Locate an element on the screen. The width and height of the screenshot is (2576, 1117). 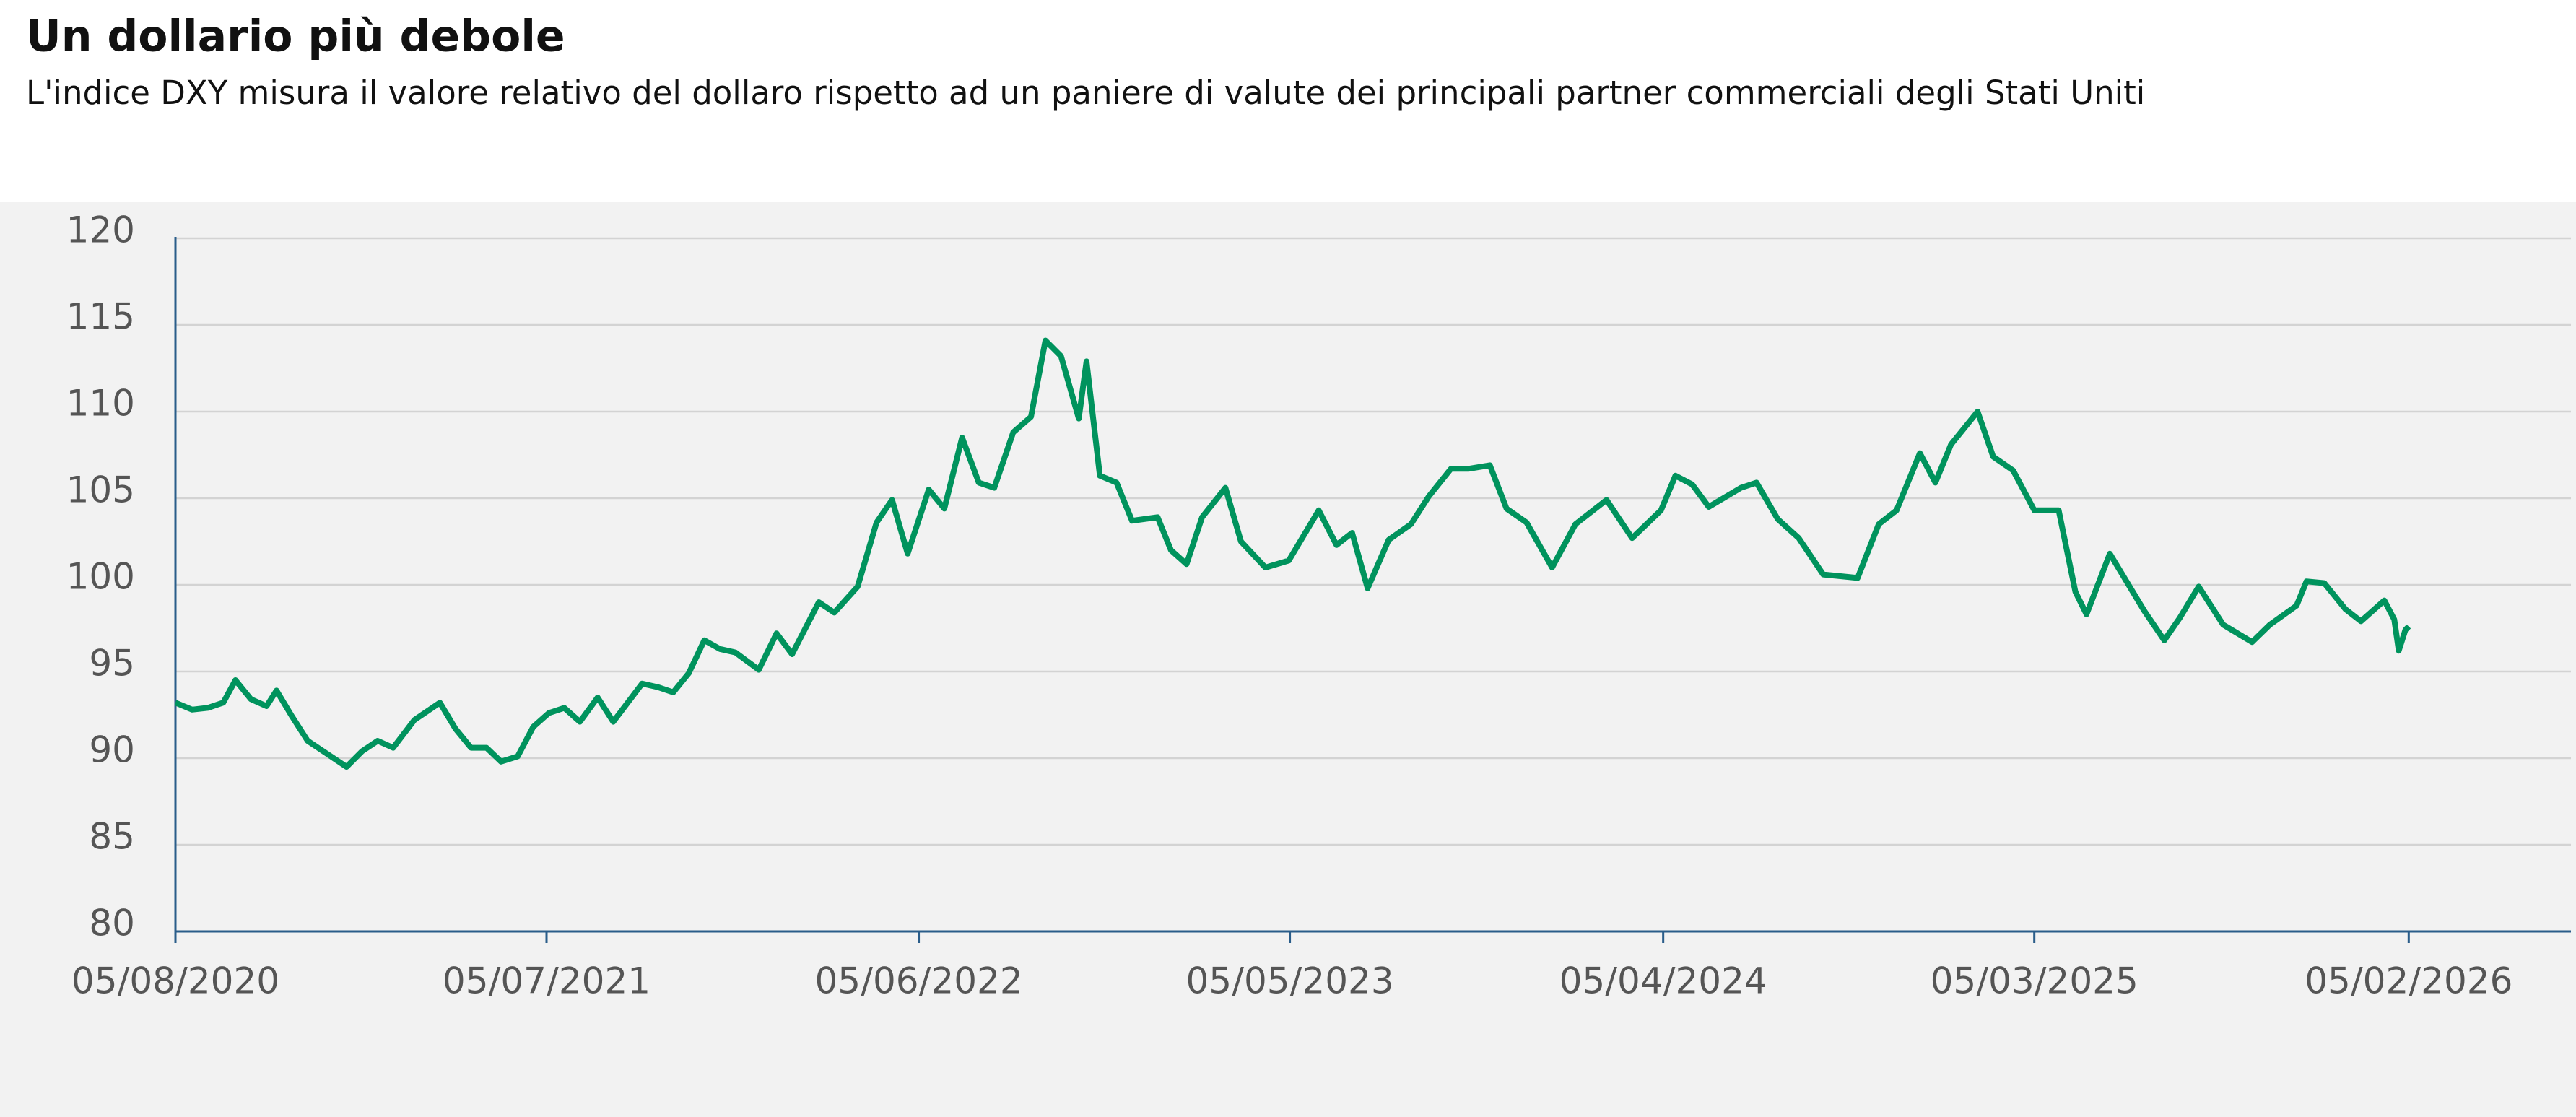
x-tick-label: 05/02/2026 is located at coordinates (2408, 981).